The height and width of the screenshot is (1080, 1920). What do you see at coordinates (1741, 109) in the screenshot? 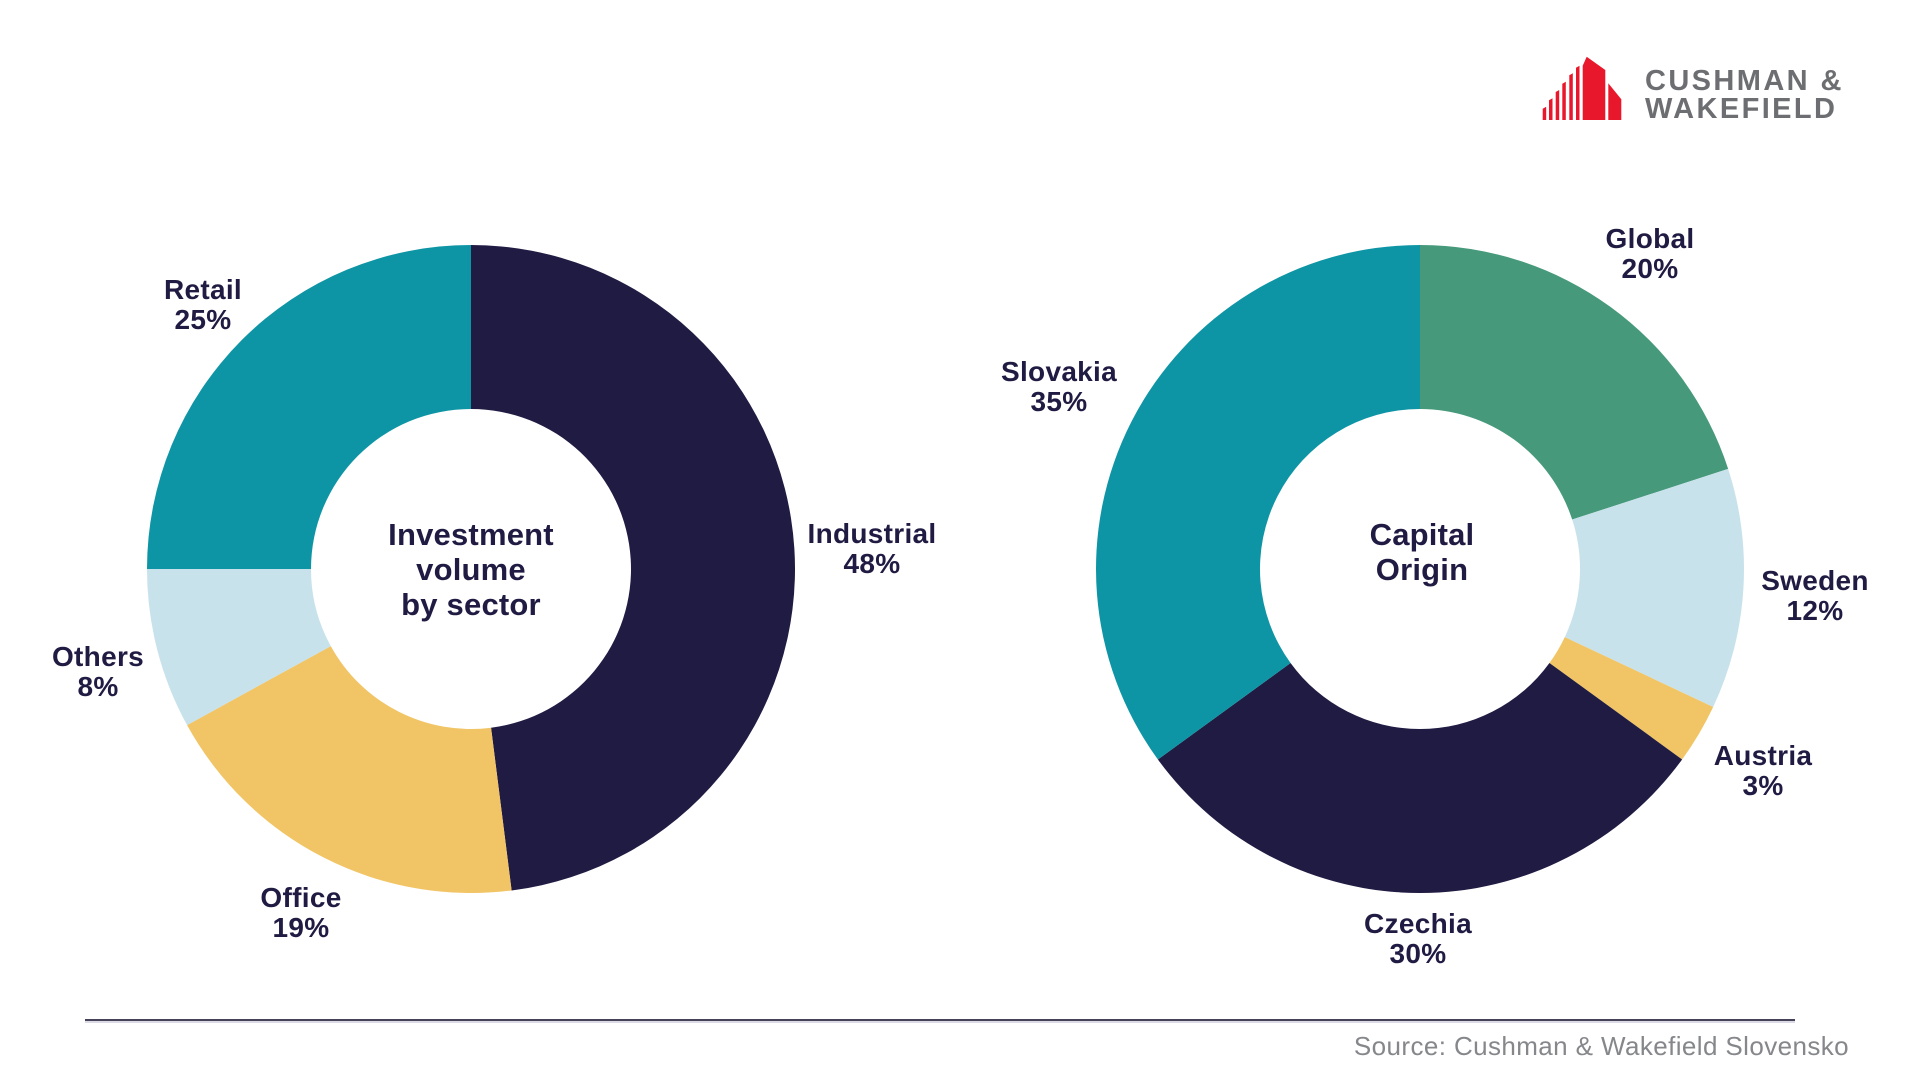
I see `wordmark-line-2: WAKEFIELD` at bounding box center [1741, 109].